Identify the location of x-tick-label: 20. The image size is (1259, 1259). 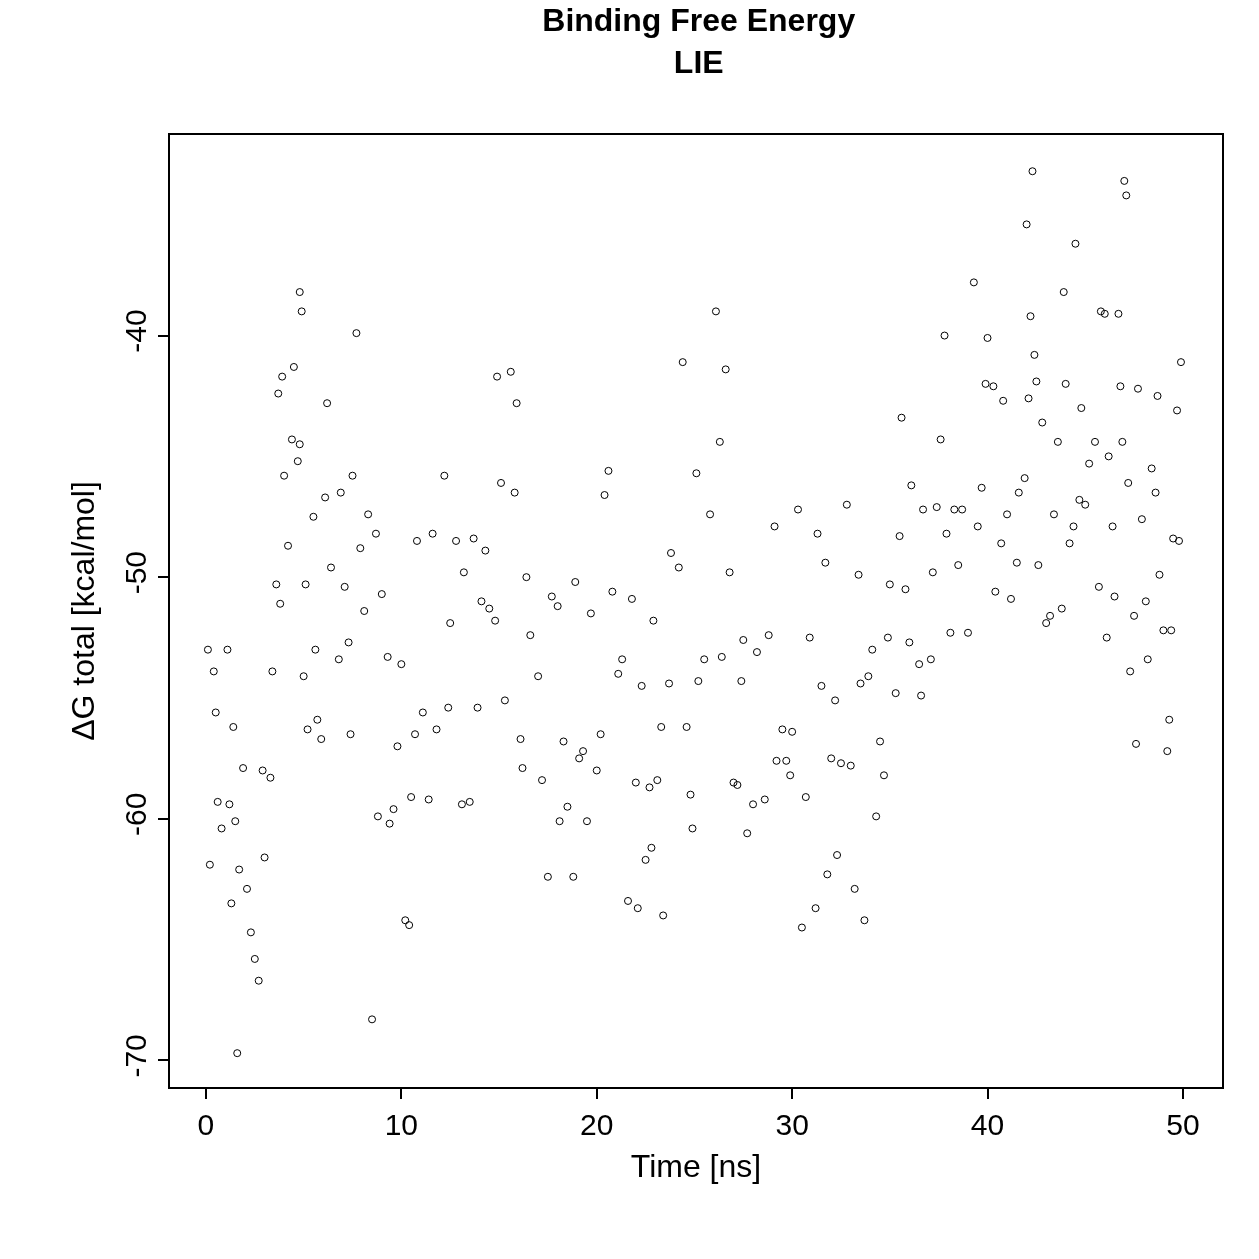
(597, 1124).